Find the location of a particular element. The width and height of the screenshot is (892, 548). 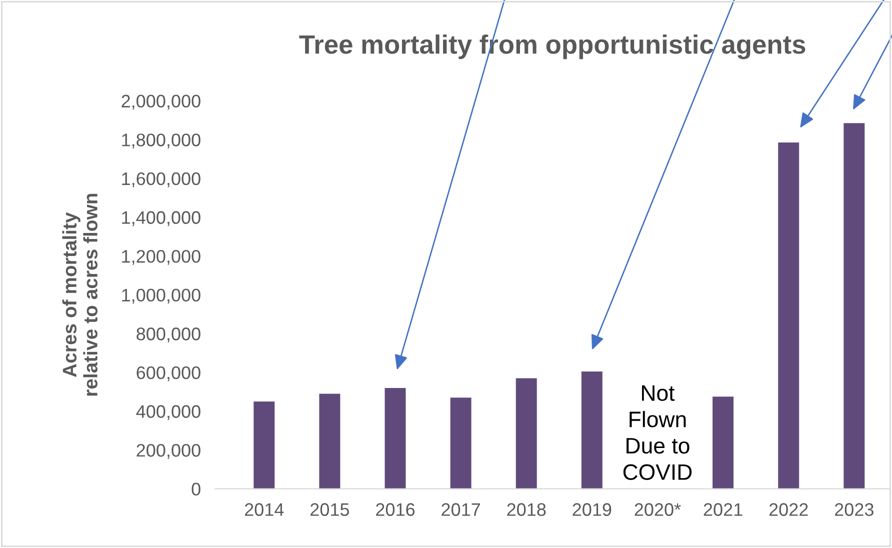

x-tick-label: 2020* is located at coordinates (657, 509).